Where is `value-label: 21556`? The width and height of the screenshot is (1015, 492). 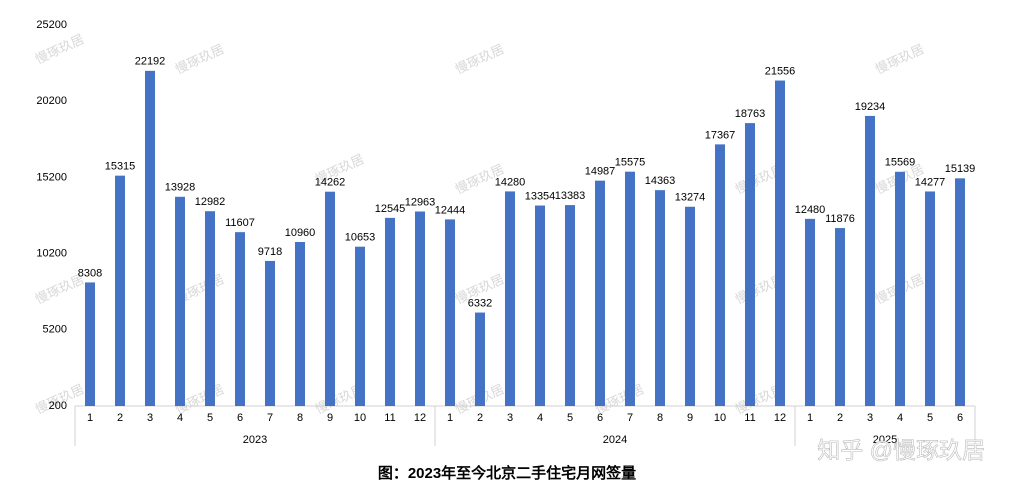 value-label: 21556 is located at coordinates (780, 71).